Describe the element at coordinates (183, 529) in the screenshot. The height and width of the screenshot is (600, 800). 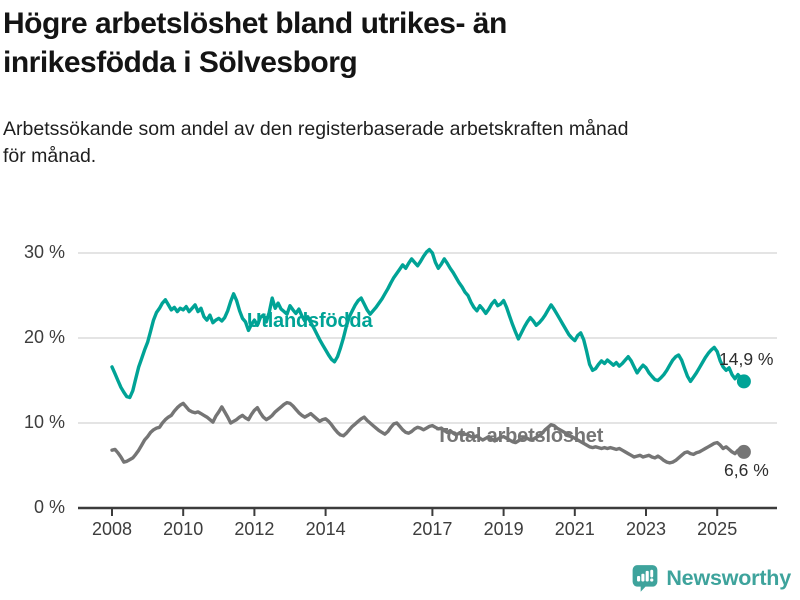
I see `x-axis-tick-label: 2010` at that location.